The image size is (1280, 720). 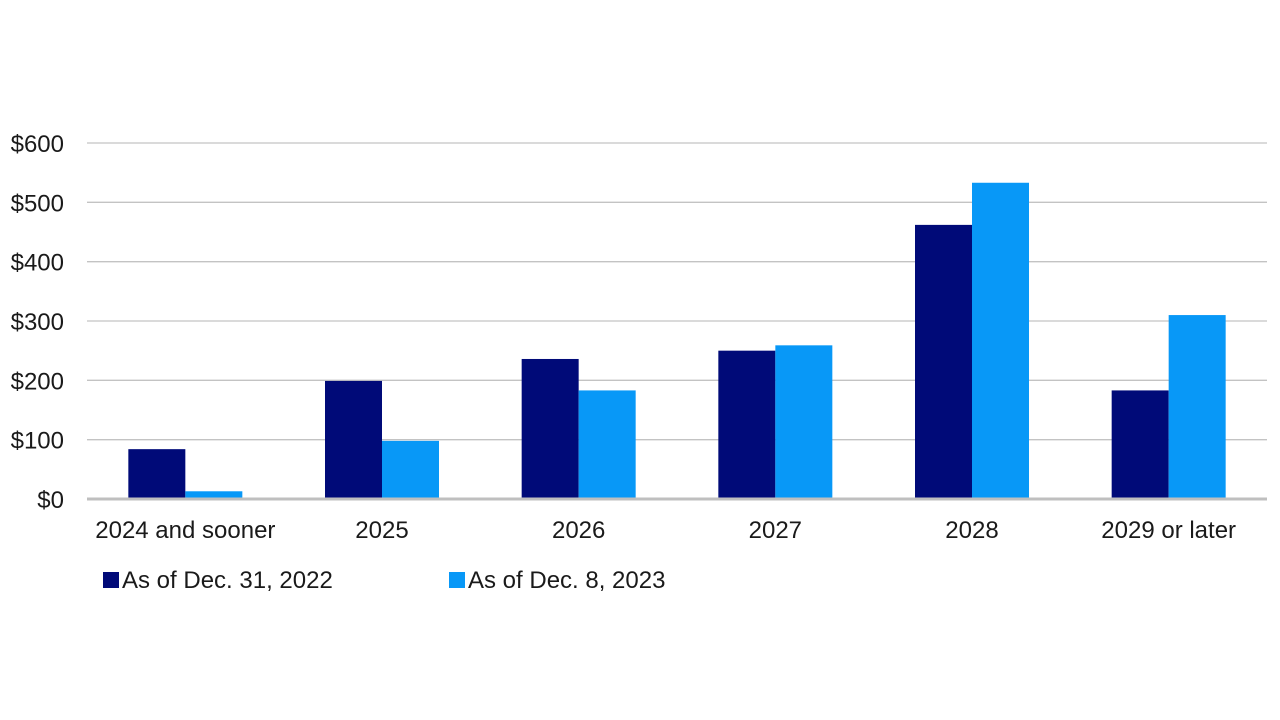 I want to click on x-tick-label-2026: 2026, so click(x=578, y=530).